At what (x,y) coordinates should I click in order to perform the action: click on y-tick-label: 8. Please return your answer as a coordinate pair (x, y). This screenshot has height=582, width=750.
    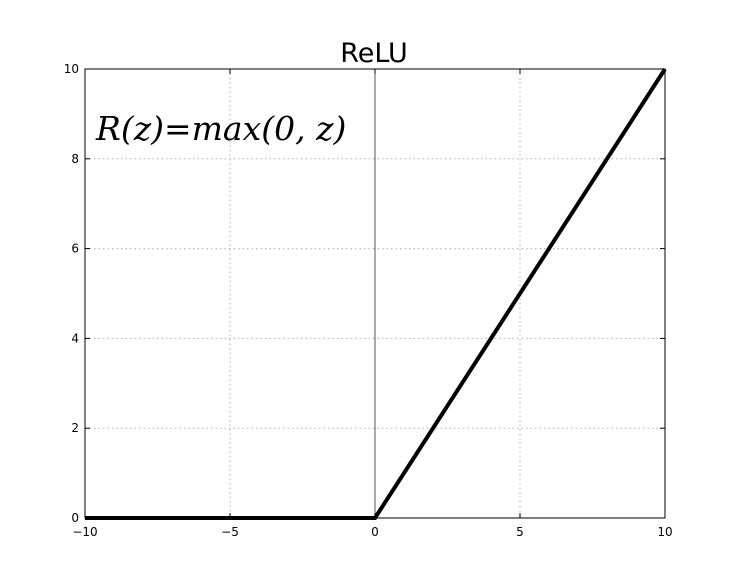
    Looking at the image, I should click on (75, 159).